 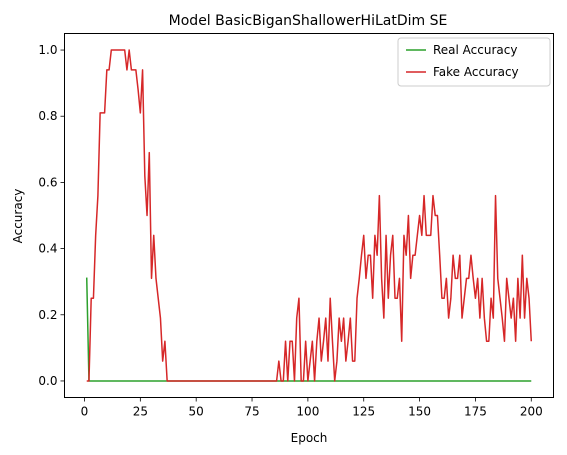 I want to click on y-tick-label: 0.8, so click(x=47, y=116).